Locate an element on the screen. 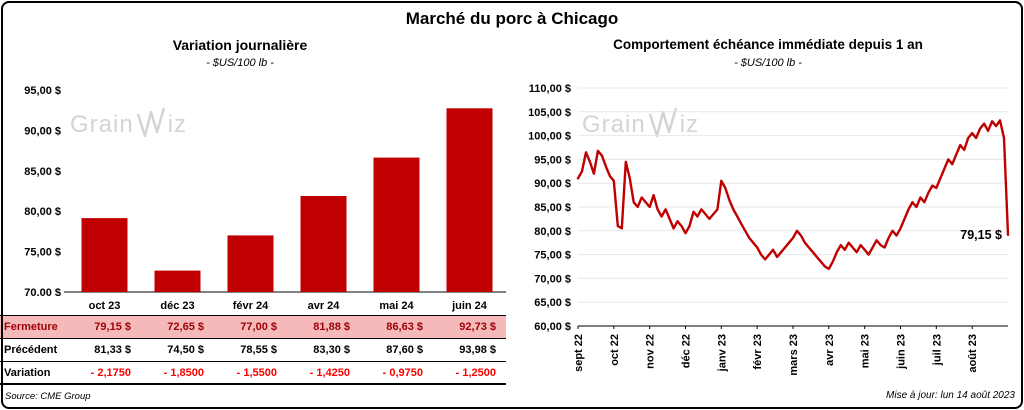 This screenshot has height=410, width=1024. category-header-row: oct 23 déc 23 févr 24 avr 24 mai 24 juin 24 is located at coordinates (253, 306).